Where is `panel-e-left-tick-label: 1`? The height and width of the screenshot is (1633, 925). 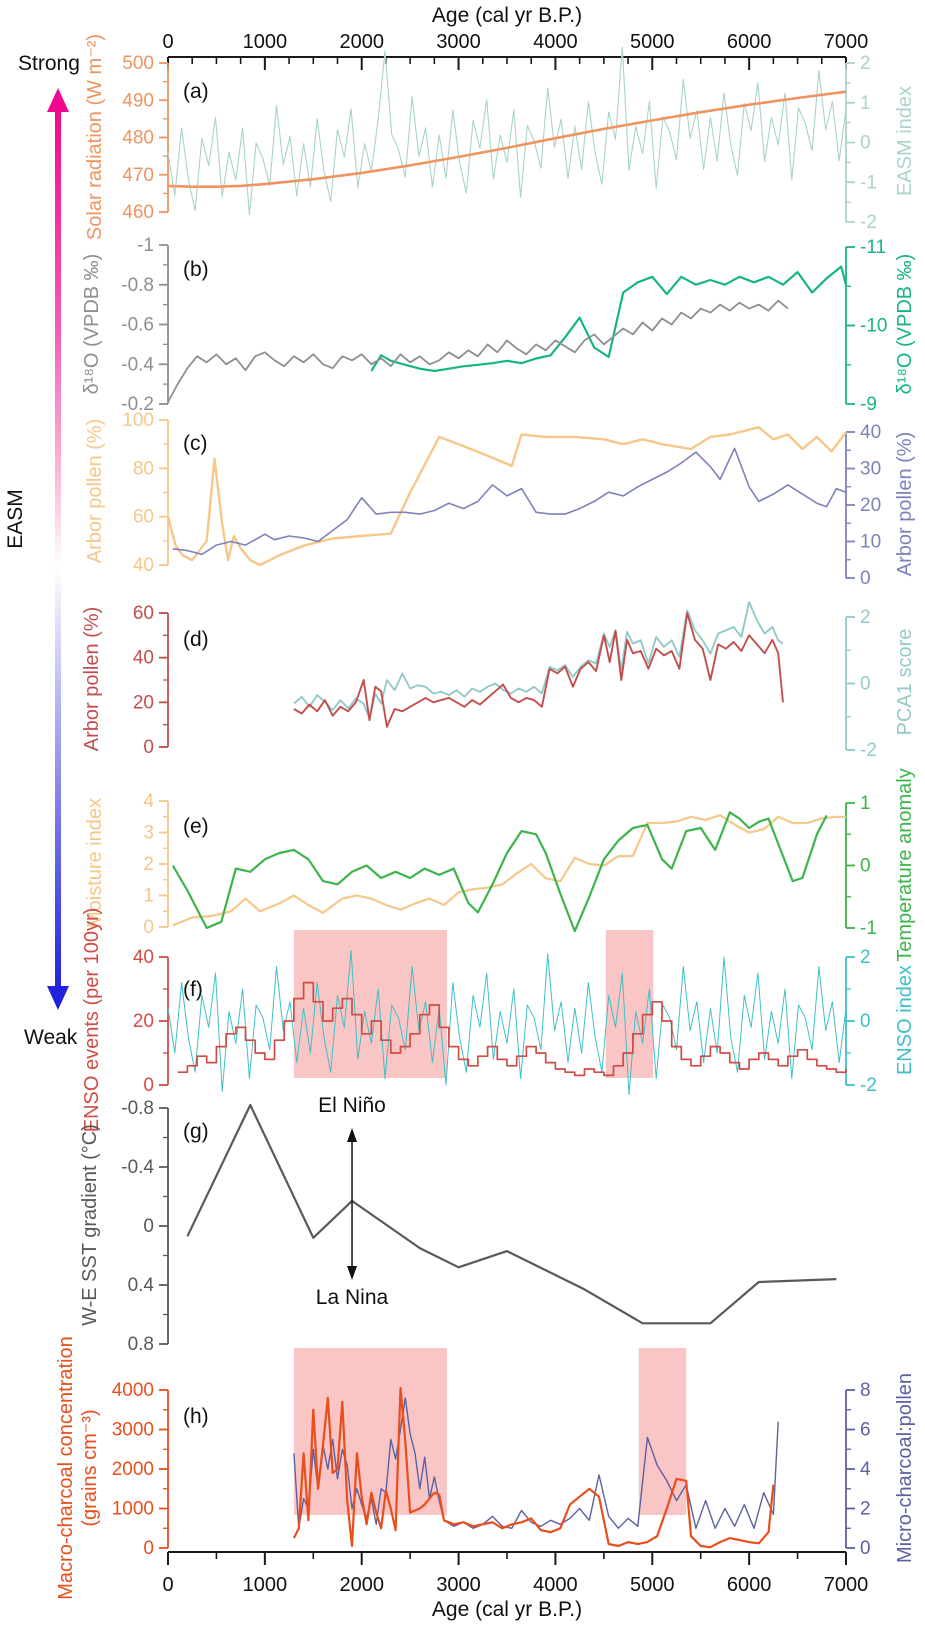 panel-e-left-tick-label: 1 is located at coordinates (148, 896).